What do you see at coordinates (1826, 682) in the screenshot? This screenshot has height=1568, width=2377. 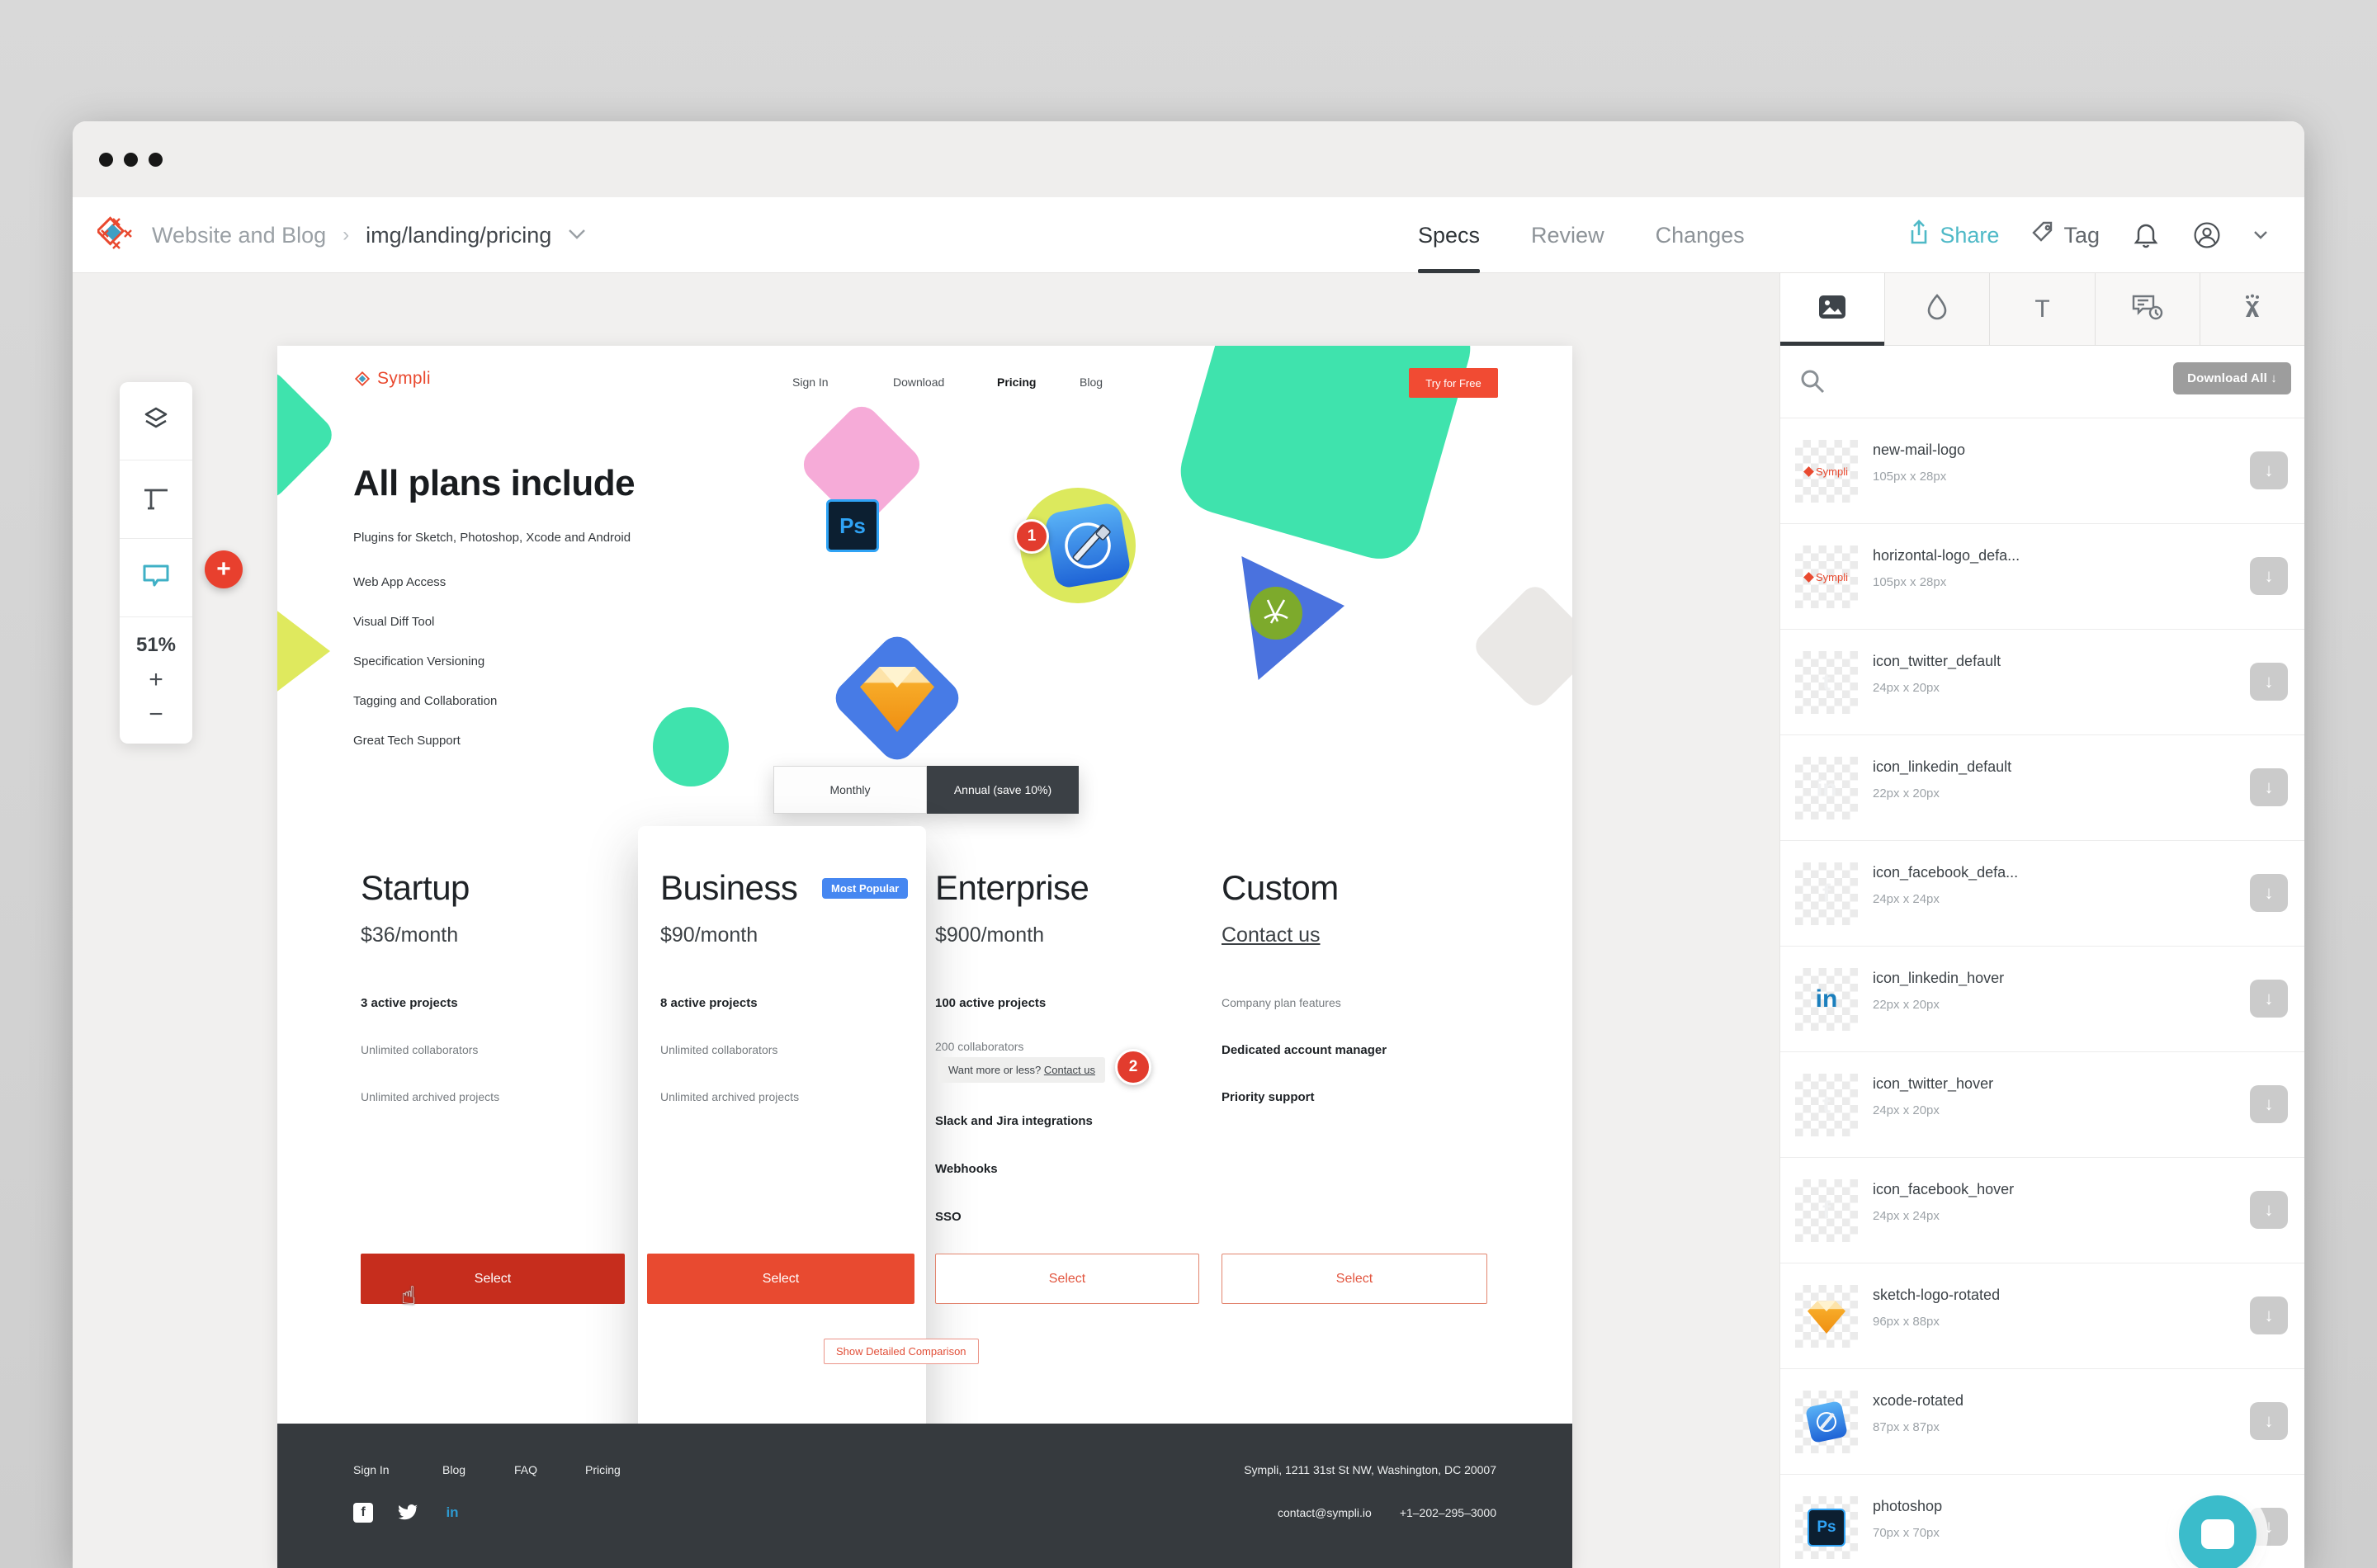 I see `asset-thumbnail: t` at bounding box center [1826, 682].